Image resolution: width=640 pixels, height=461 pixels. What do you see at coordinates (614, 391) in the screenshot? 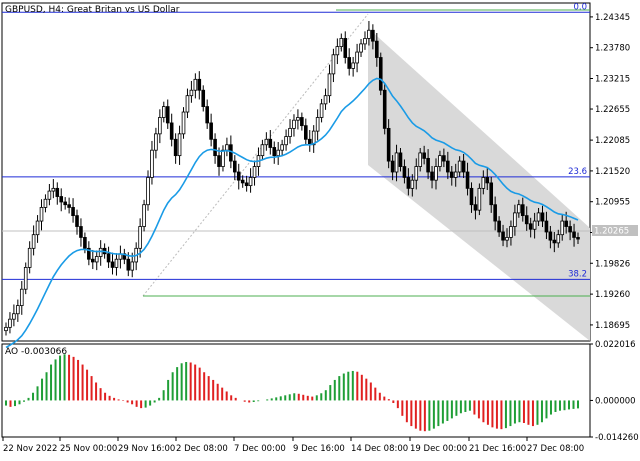
I see `ao-axis: 0.022016 0.000000 -0.014260` at bounding box center [614, 391].